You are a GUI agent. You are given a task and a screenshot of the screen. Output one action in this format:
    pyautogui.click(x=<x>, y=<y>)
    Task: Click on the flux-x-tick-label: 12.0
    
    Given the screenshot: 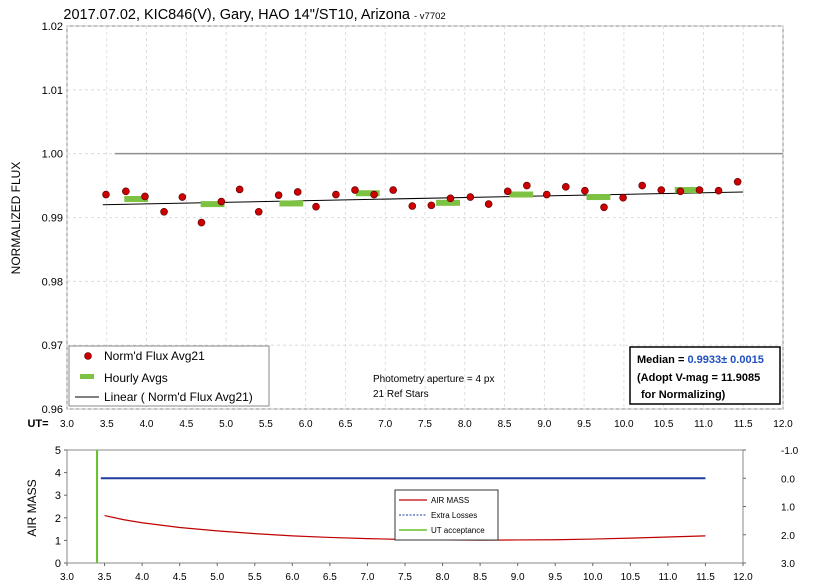 What is the action you would take?
    pyautogui.click(x=783, y=424)
    